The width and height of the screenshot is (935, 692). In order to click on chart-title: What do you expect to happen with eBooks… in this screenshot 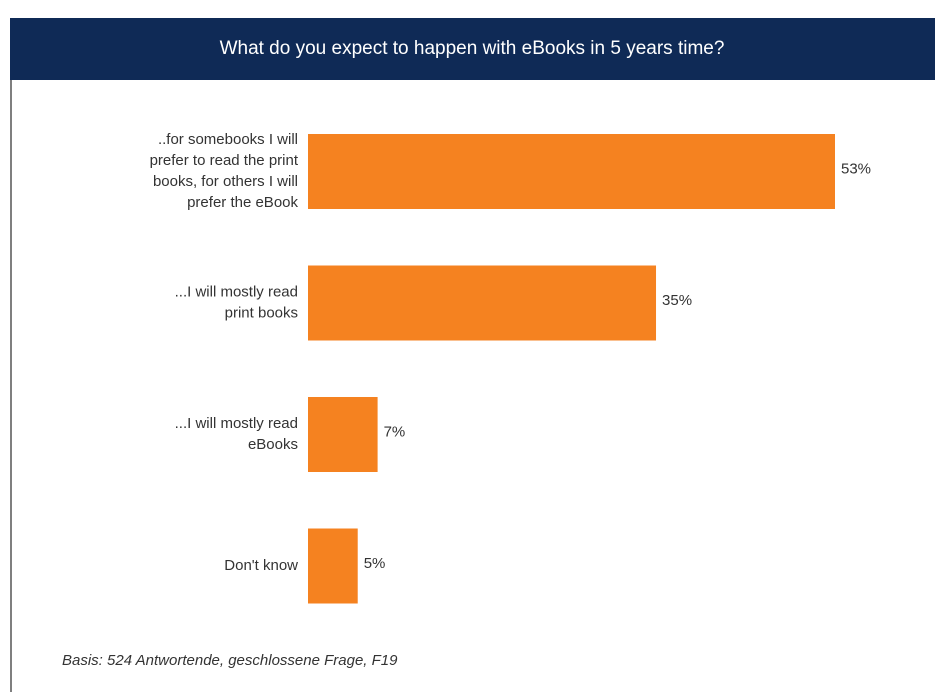, I will do `click(472, 48)`.